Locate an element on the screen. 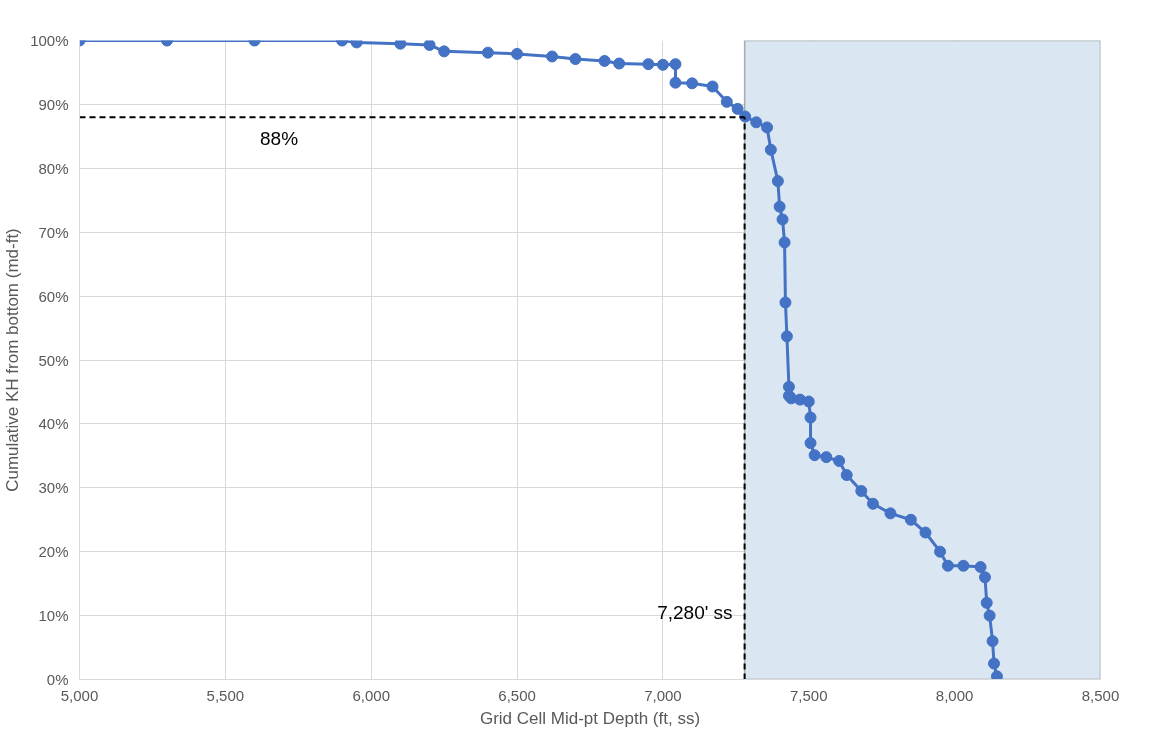 The image size is (1165, 744). y-tick-label: 80% is located at coordinates (53, 168).